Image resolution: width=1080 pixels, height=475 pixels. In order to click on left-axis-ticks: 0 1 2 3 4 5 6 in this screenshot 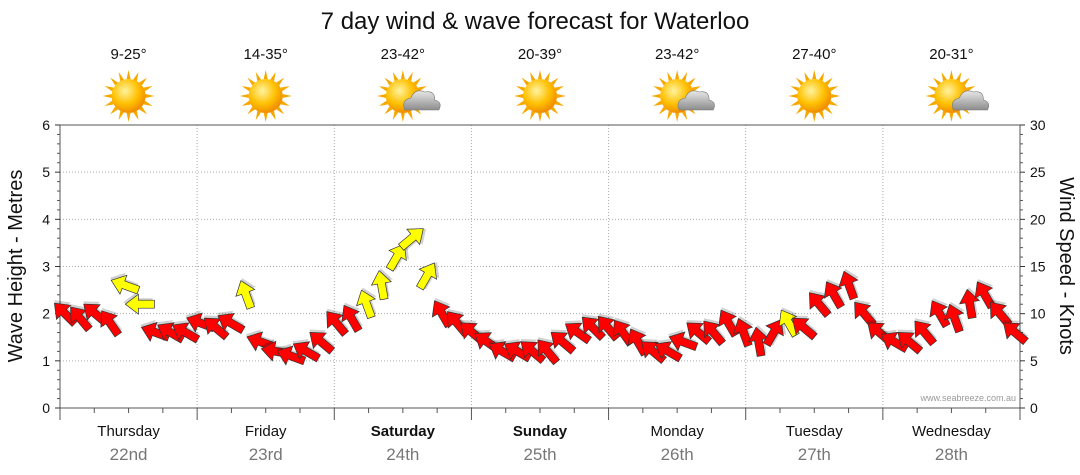, I will do `click(51, 266)`.